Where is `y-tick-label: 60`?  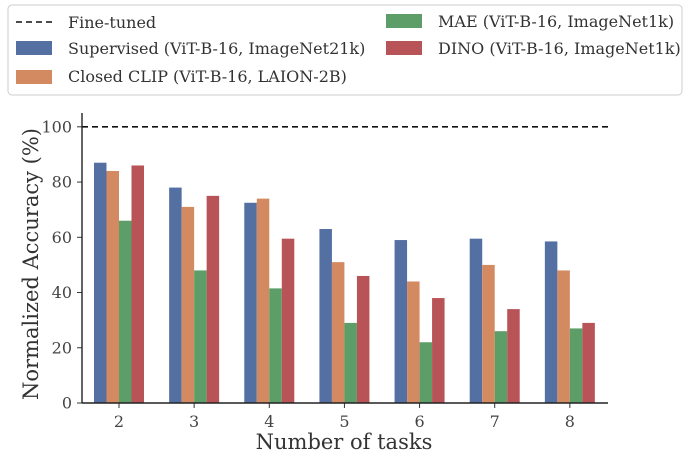 y-tick-label: 60 is located at coordinates (62, 237).